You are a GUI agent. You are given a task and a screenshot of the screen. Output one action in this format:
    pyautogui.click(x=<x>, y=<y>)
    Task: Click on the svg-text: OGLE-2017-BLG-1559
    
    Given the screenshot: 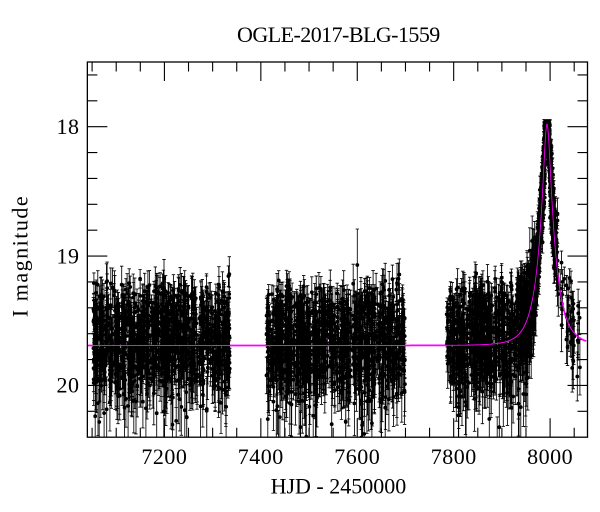 What is the action you would take?
    pyautogui.click(x=338, y=34)
    